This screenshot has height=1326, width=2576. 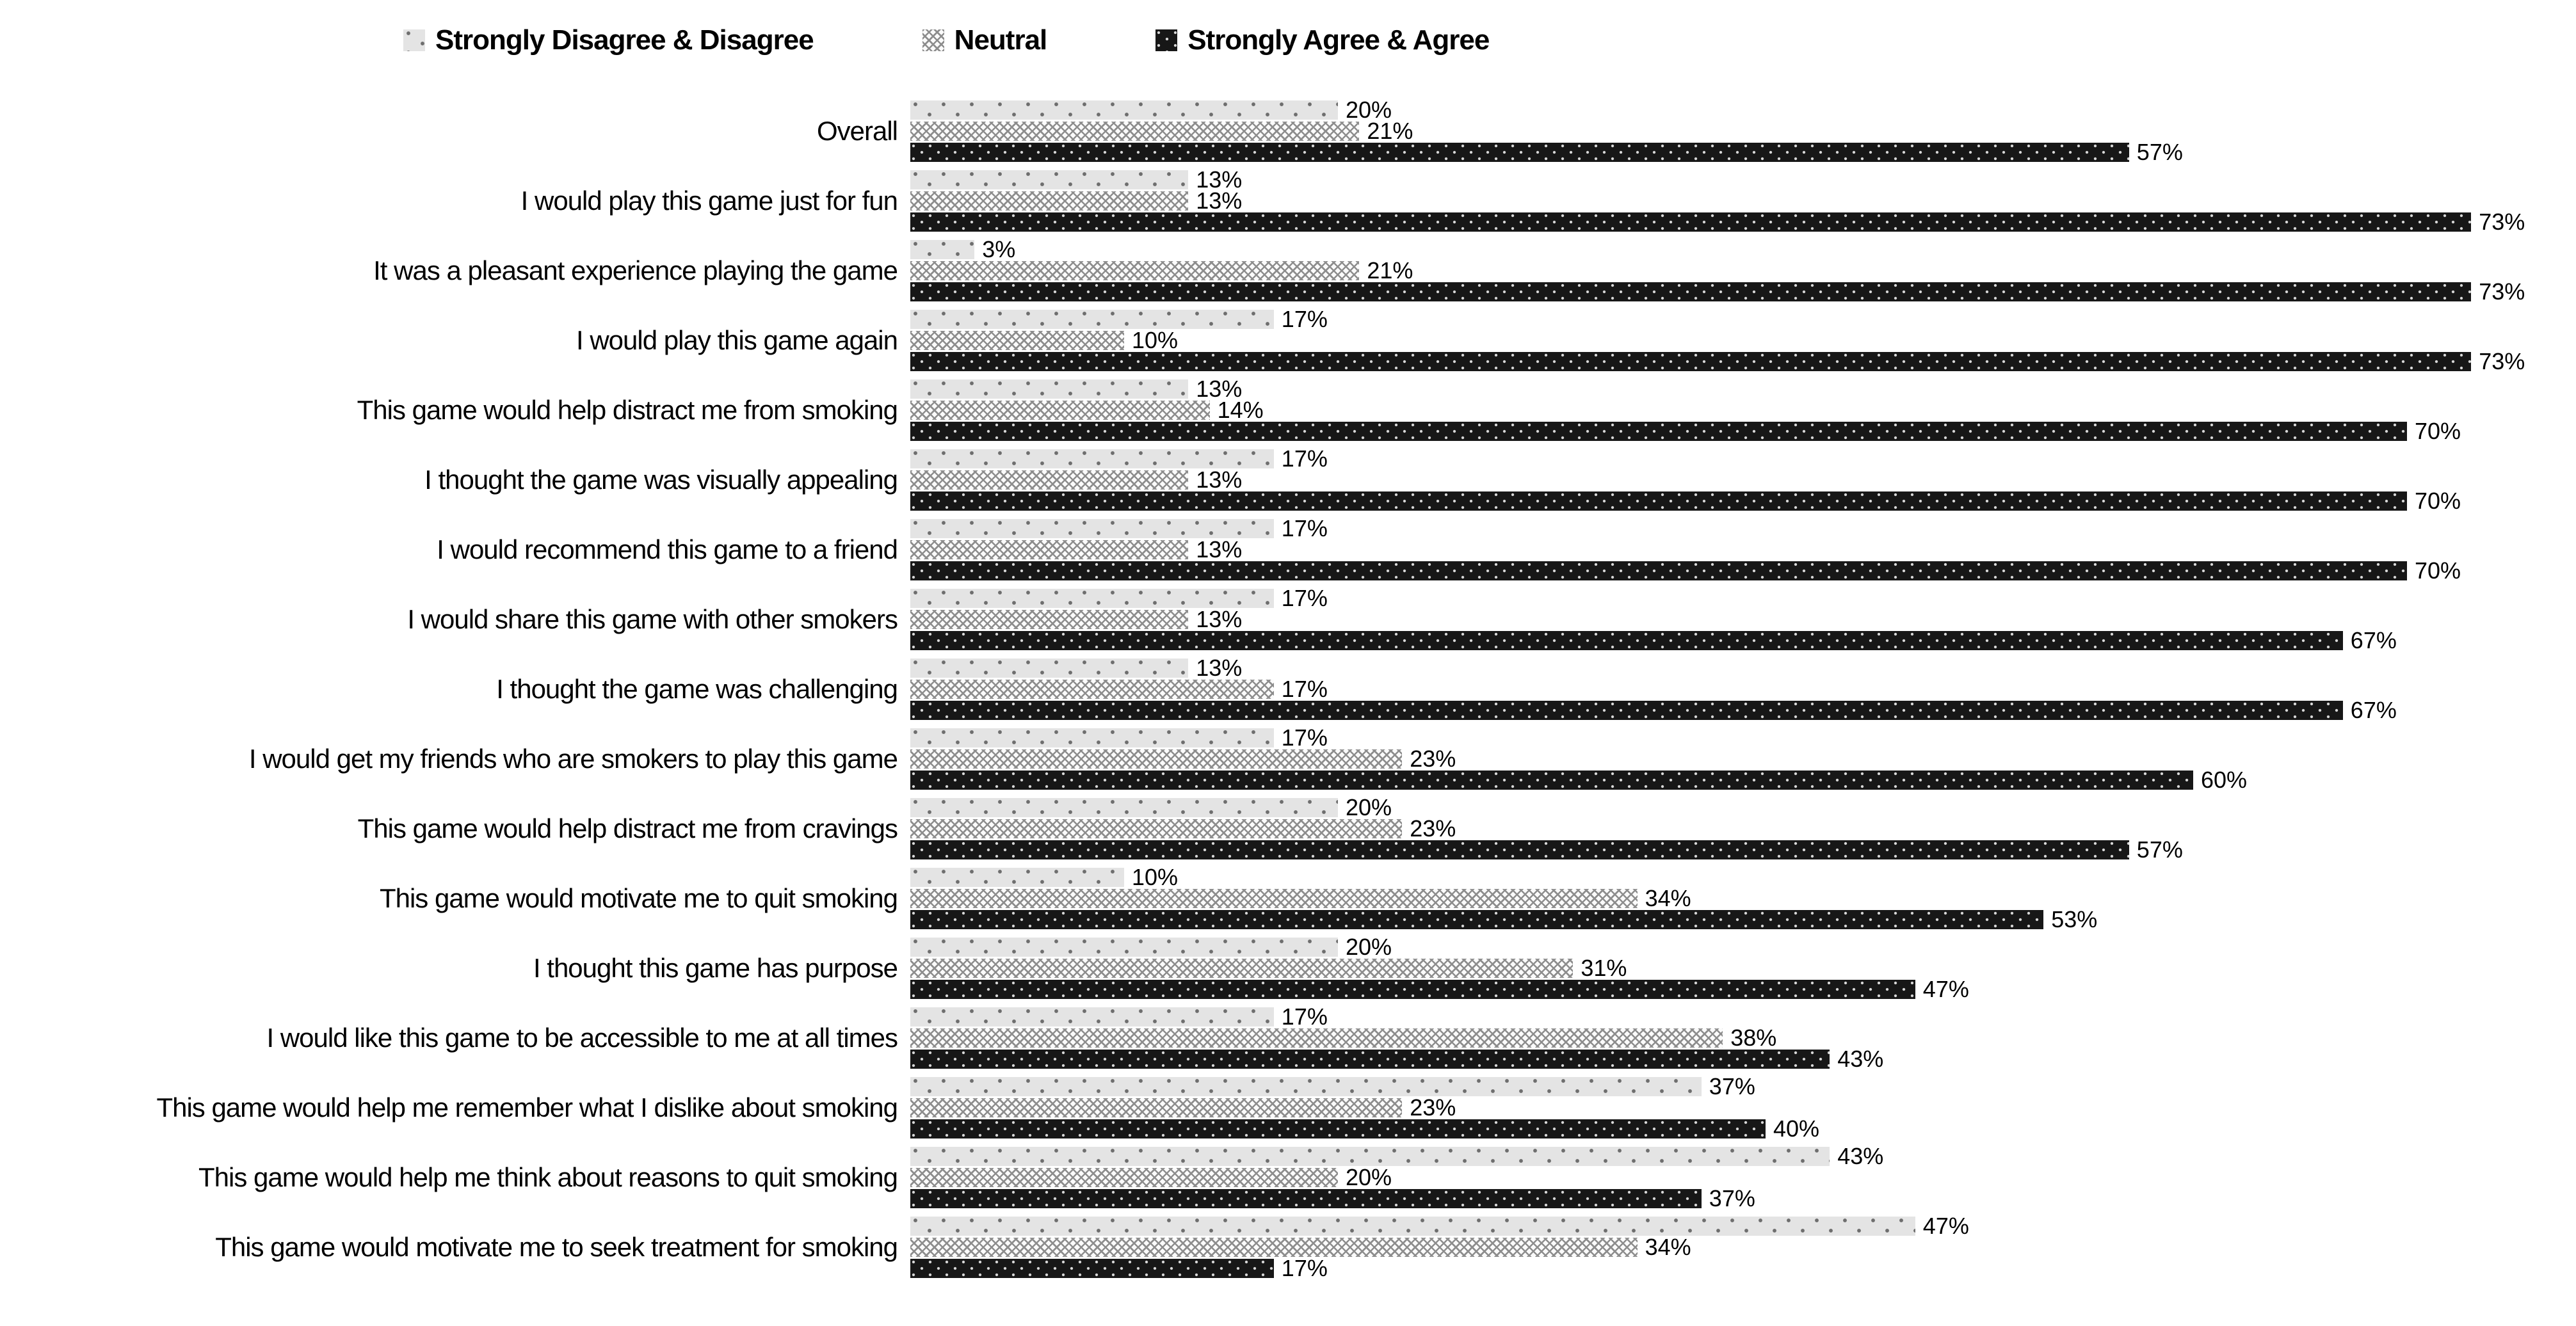 I want to click on bar-line-agree: 37%, so click(x=1729, y=1198).